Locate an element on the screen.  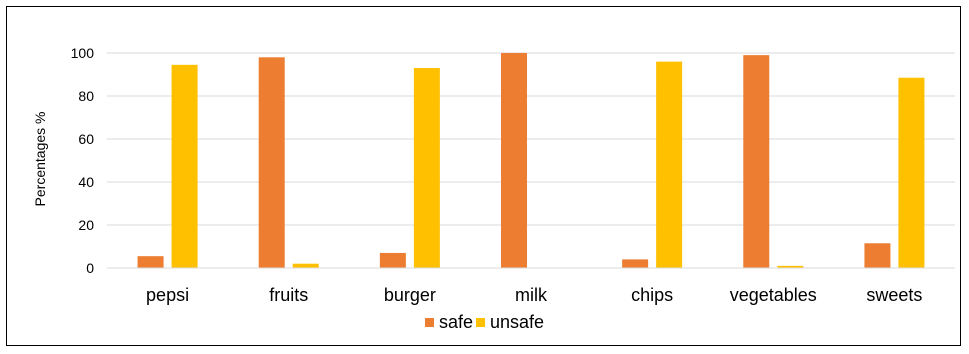
bar-safe-vegetables is located at coordinates (756, 162).